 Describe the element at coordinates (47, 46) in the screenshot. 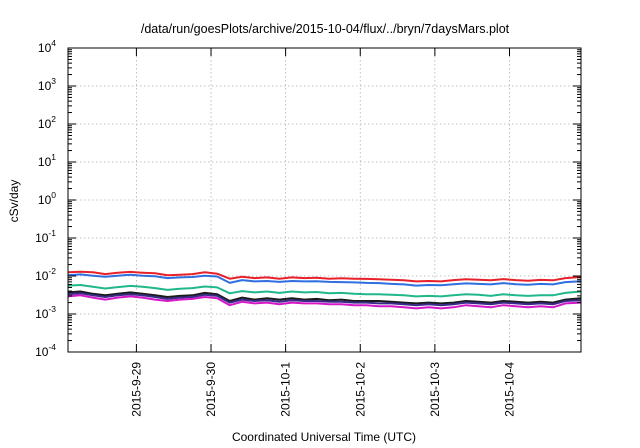

I see `y-tick-label: 10⁴` at that location.